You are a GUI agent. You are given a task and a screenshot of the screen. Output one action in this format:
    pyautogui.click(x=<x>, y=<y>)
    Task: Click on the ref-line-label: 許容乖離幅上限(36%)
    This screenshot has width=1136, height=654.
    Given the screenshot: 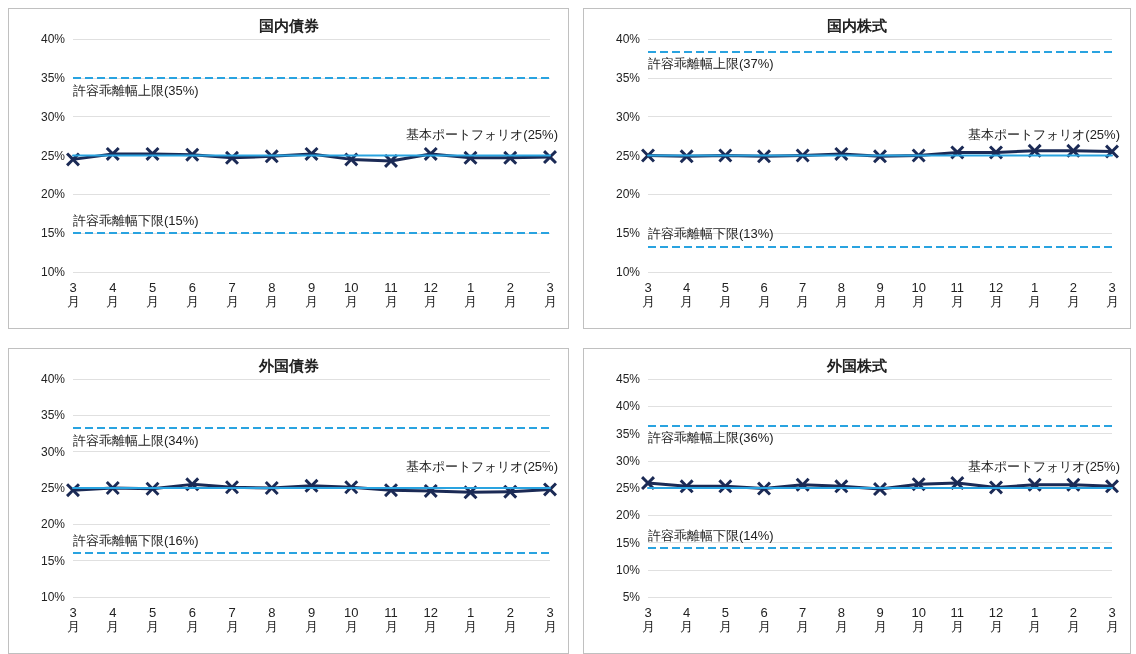 What is the action you would take?
    pyautogui.click(x=711, y=438)
    